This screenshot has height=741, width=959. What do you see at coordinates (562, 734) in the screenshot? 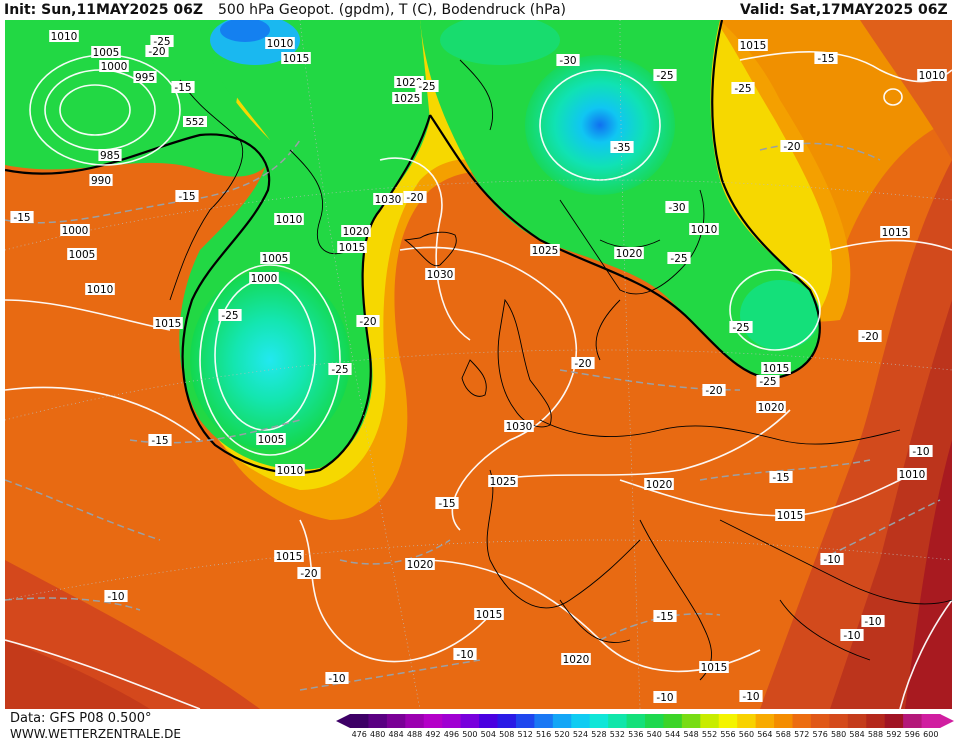
I see `colorbar-tick-label: 520` at bounding box center [562, 734].